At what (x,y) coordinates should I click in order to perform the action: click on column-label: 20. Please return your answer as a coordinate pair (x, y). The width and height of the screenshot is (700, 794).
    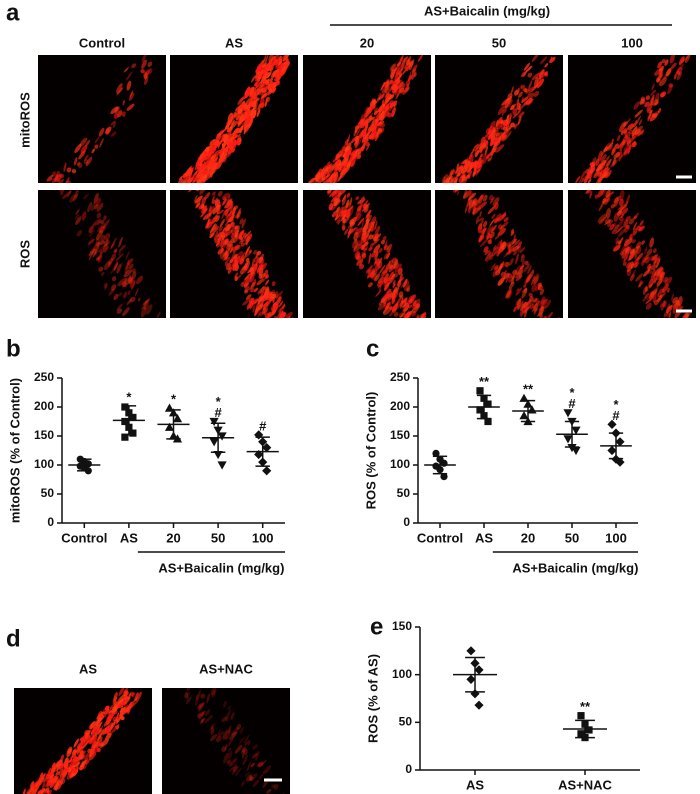
    Looking at the image, I should click on (367, 42).